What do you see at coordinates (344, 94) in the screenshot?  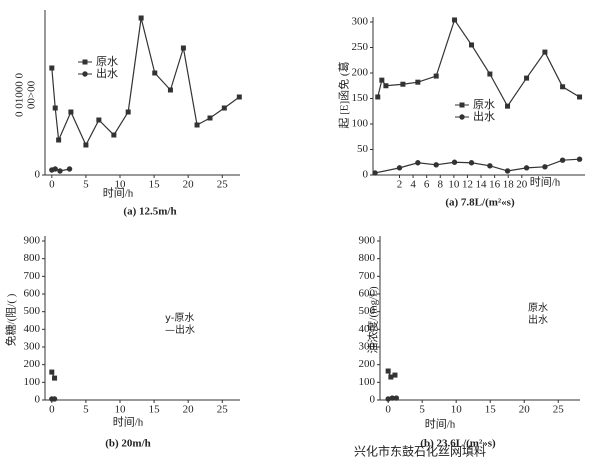 I see `y-axis-label: 起 [E]函免 (葛` at bounding box center [344, 94].